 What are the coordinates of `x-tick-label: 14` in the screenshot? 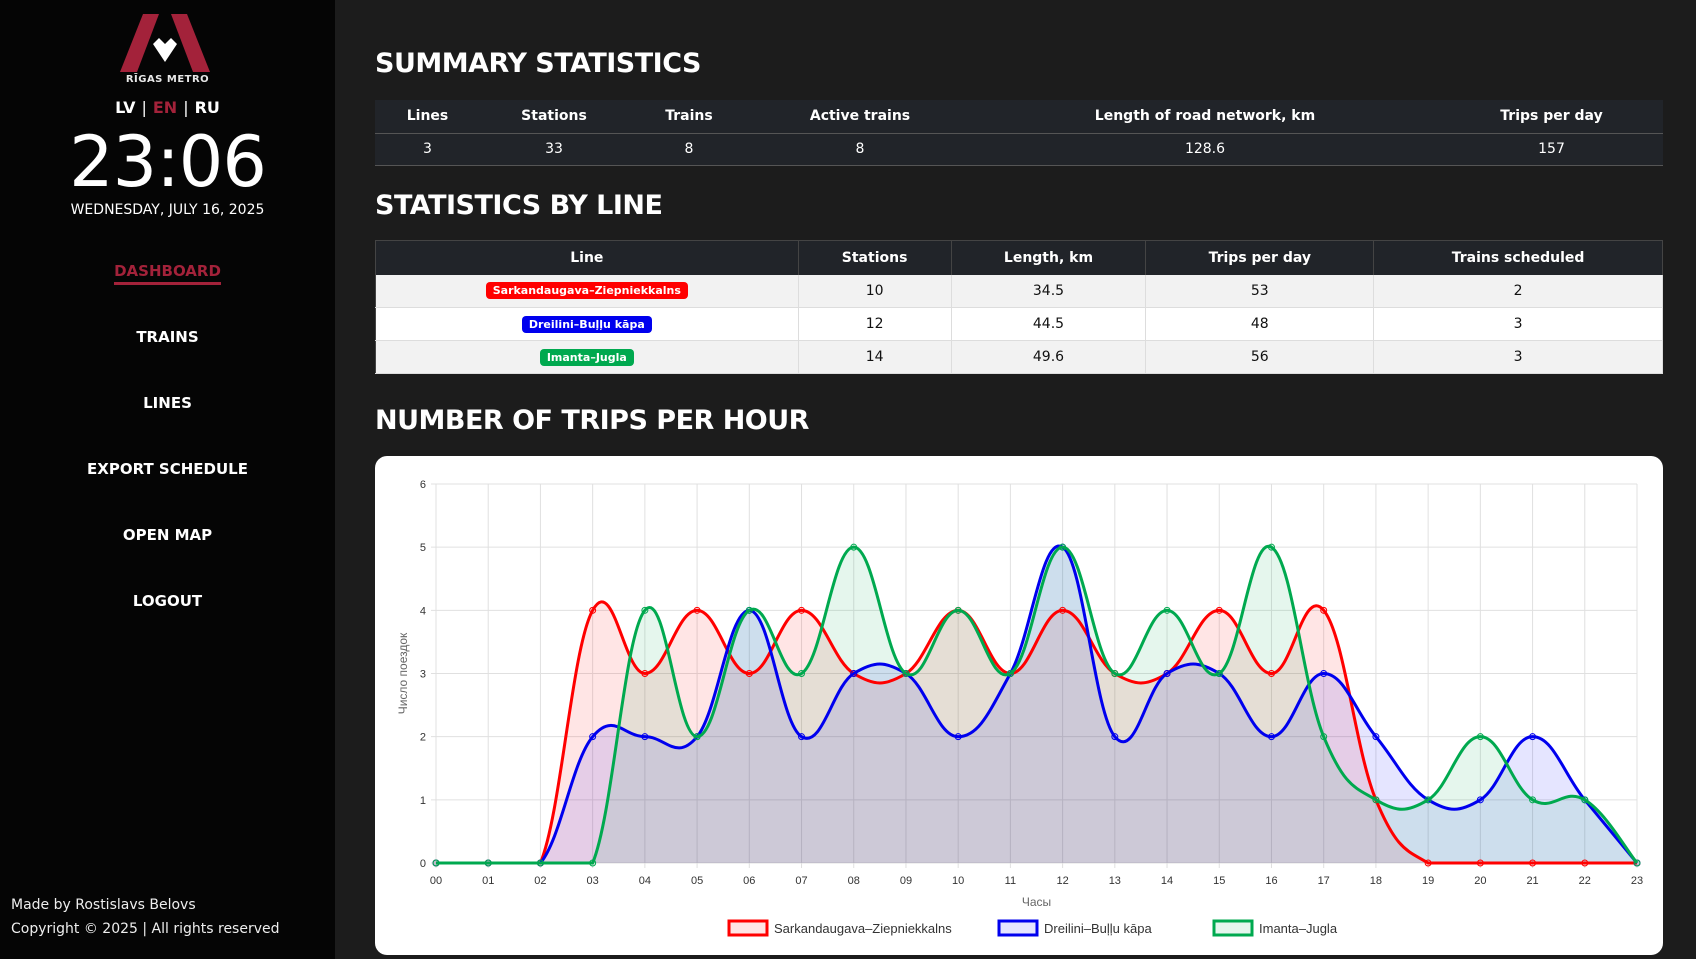 It's located at (1167, 881).